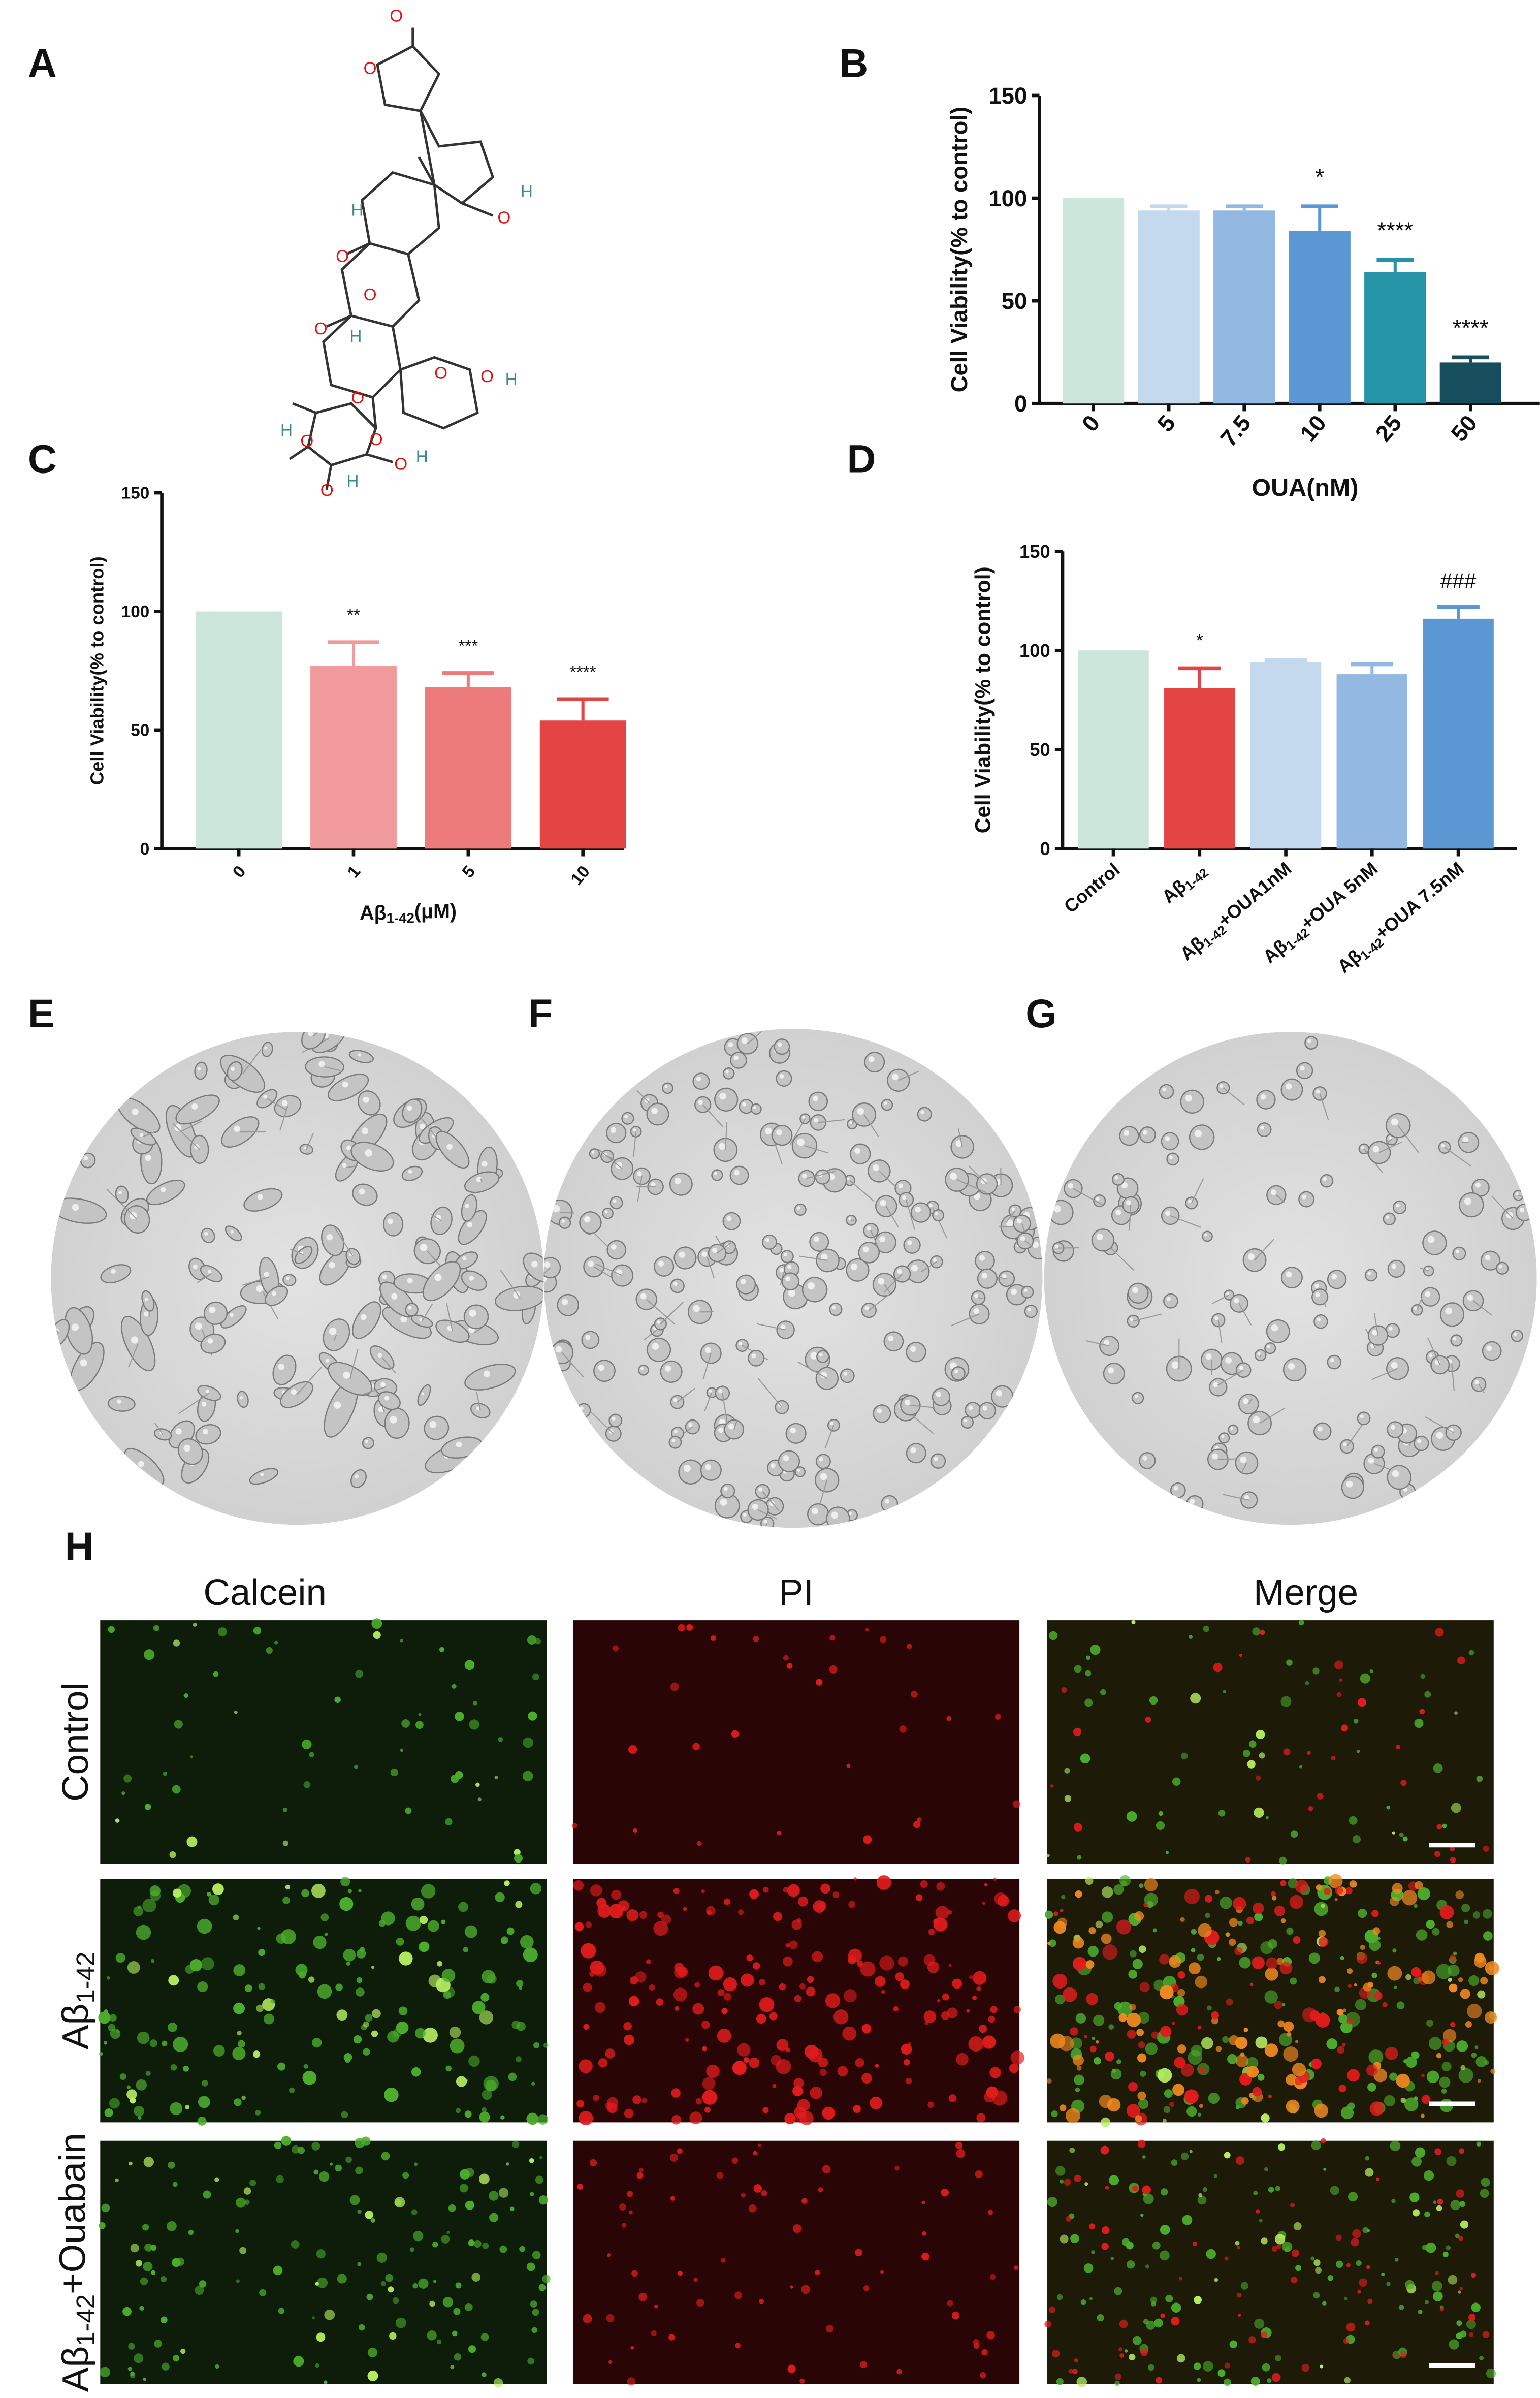 This screenshot has height=2398, width=1540. I want to click on y-tick-label: 100, so click(1034, 650).